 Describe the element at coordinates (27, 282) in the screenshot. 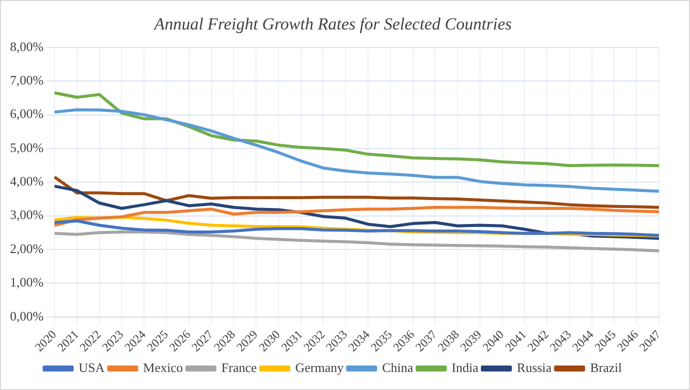

I see `y-tick-label: 1,00%` at that location.